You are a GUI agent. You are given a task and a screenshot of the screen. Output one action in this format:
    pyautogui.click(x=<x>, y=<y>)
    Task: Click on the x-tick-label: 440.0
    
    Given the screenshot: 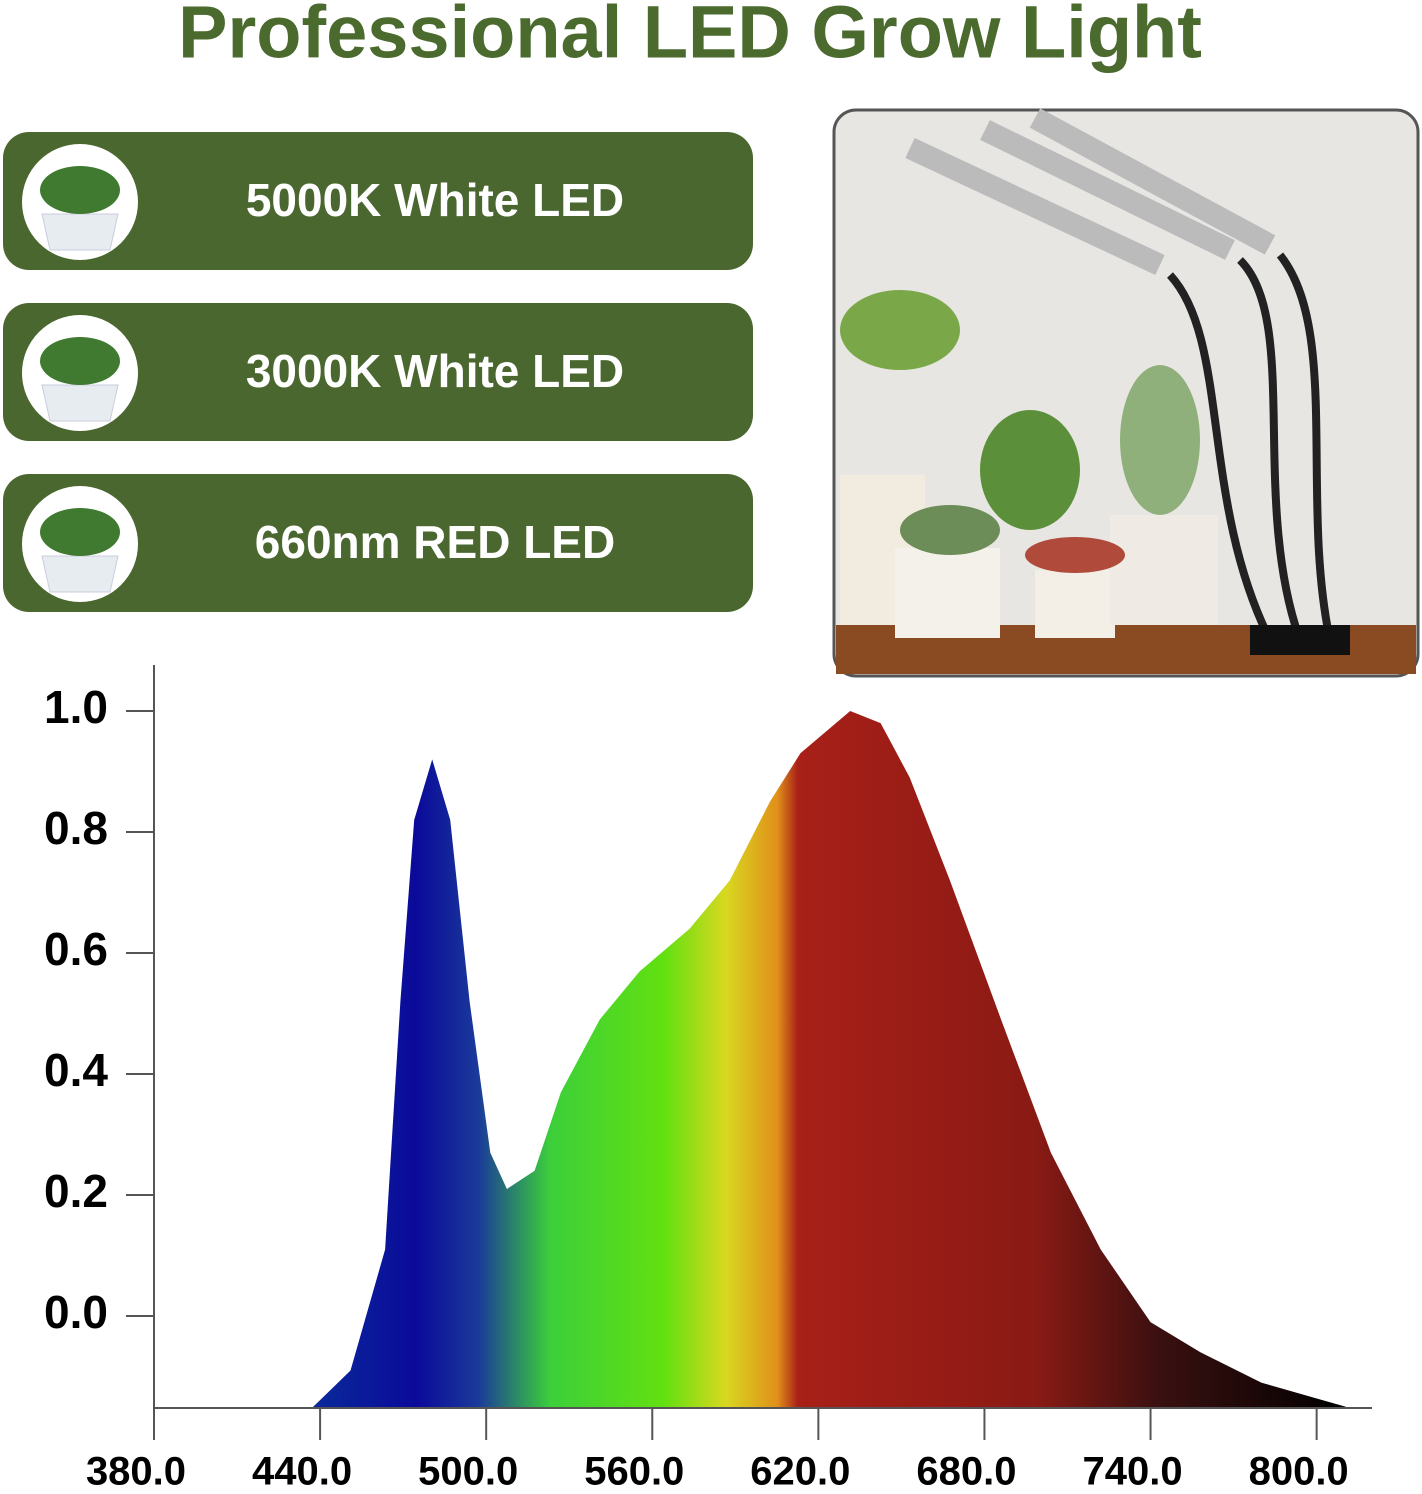 What is the action you would take?
    pyautogui.click(x=302, y=1472)
    